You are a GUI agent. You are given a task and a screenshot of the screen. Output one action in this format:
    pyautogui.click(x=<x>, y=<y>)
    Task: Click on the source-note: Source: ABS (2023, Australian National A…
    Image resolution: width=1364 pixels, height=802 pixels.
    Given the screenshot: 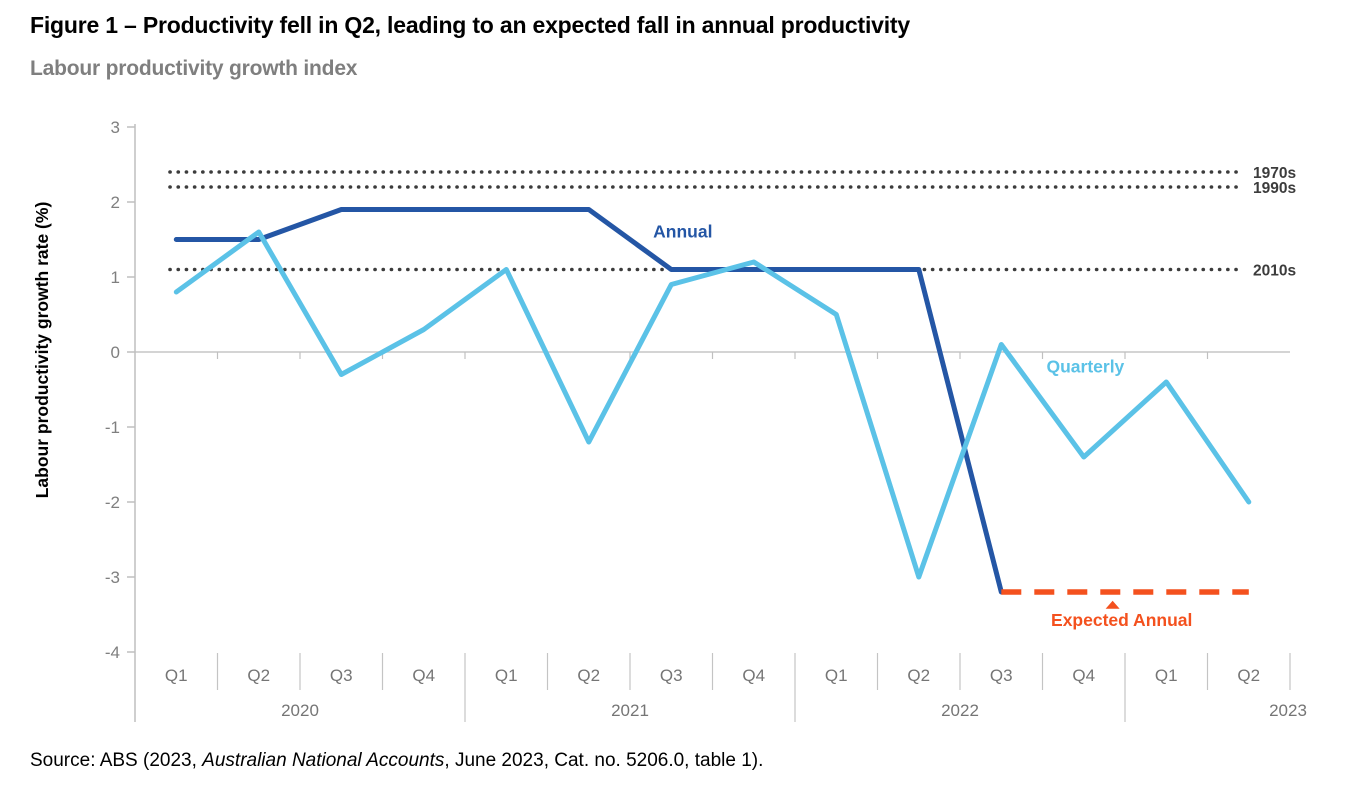 What is the action you would take?
    pyautogui.click(x=396, y=761)
    